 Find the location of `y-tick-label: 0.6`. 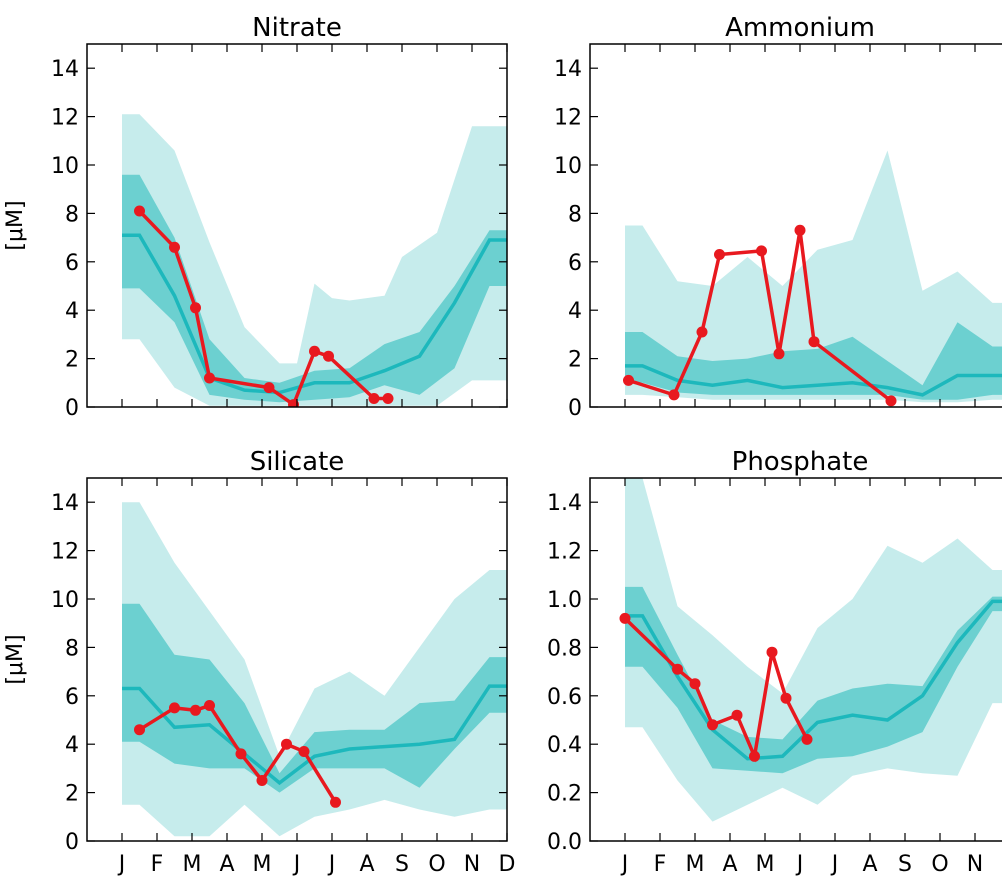

y-tick-label: 0.6 is located at coordinates (564, 697).